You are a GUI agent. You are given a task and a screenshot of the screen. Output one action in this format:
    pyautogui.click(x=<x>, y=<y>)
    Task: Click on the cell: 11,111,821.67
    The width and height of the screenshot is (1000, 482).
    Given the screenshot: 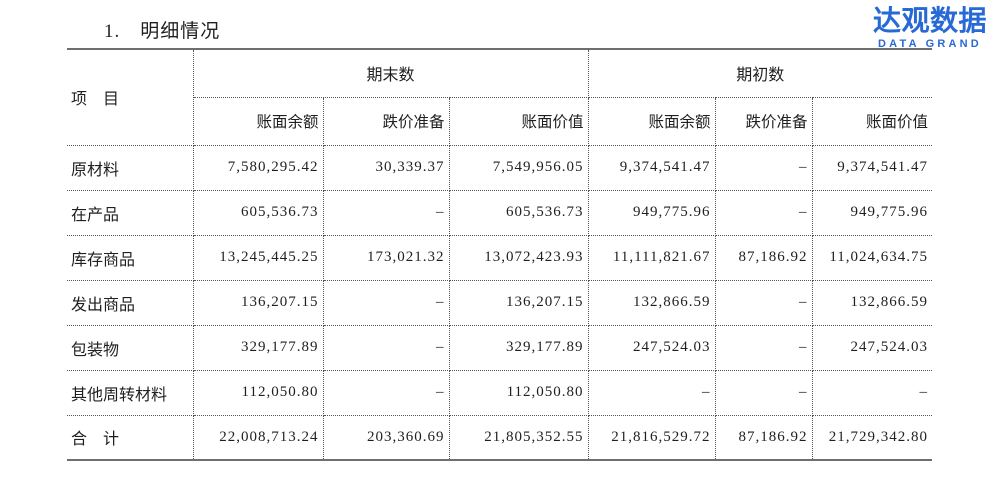 What is the action you would take?
    pyautogui.click(x=651, y=257)
    